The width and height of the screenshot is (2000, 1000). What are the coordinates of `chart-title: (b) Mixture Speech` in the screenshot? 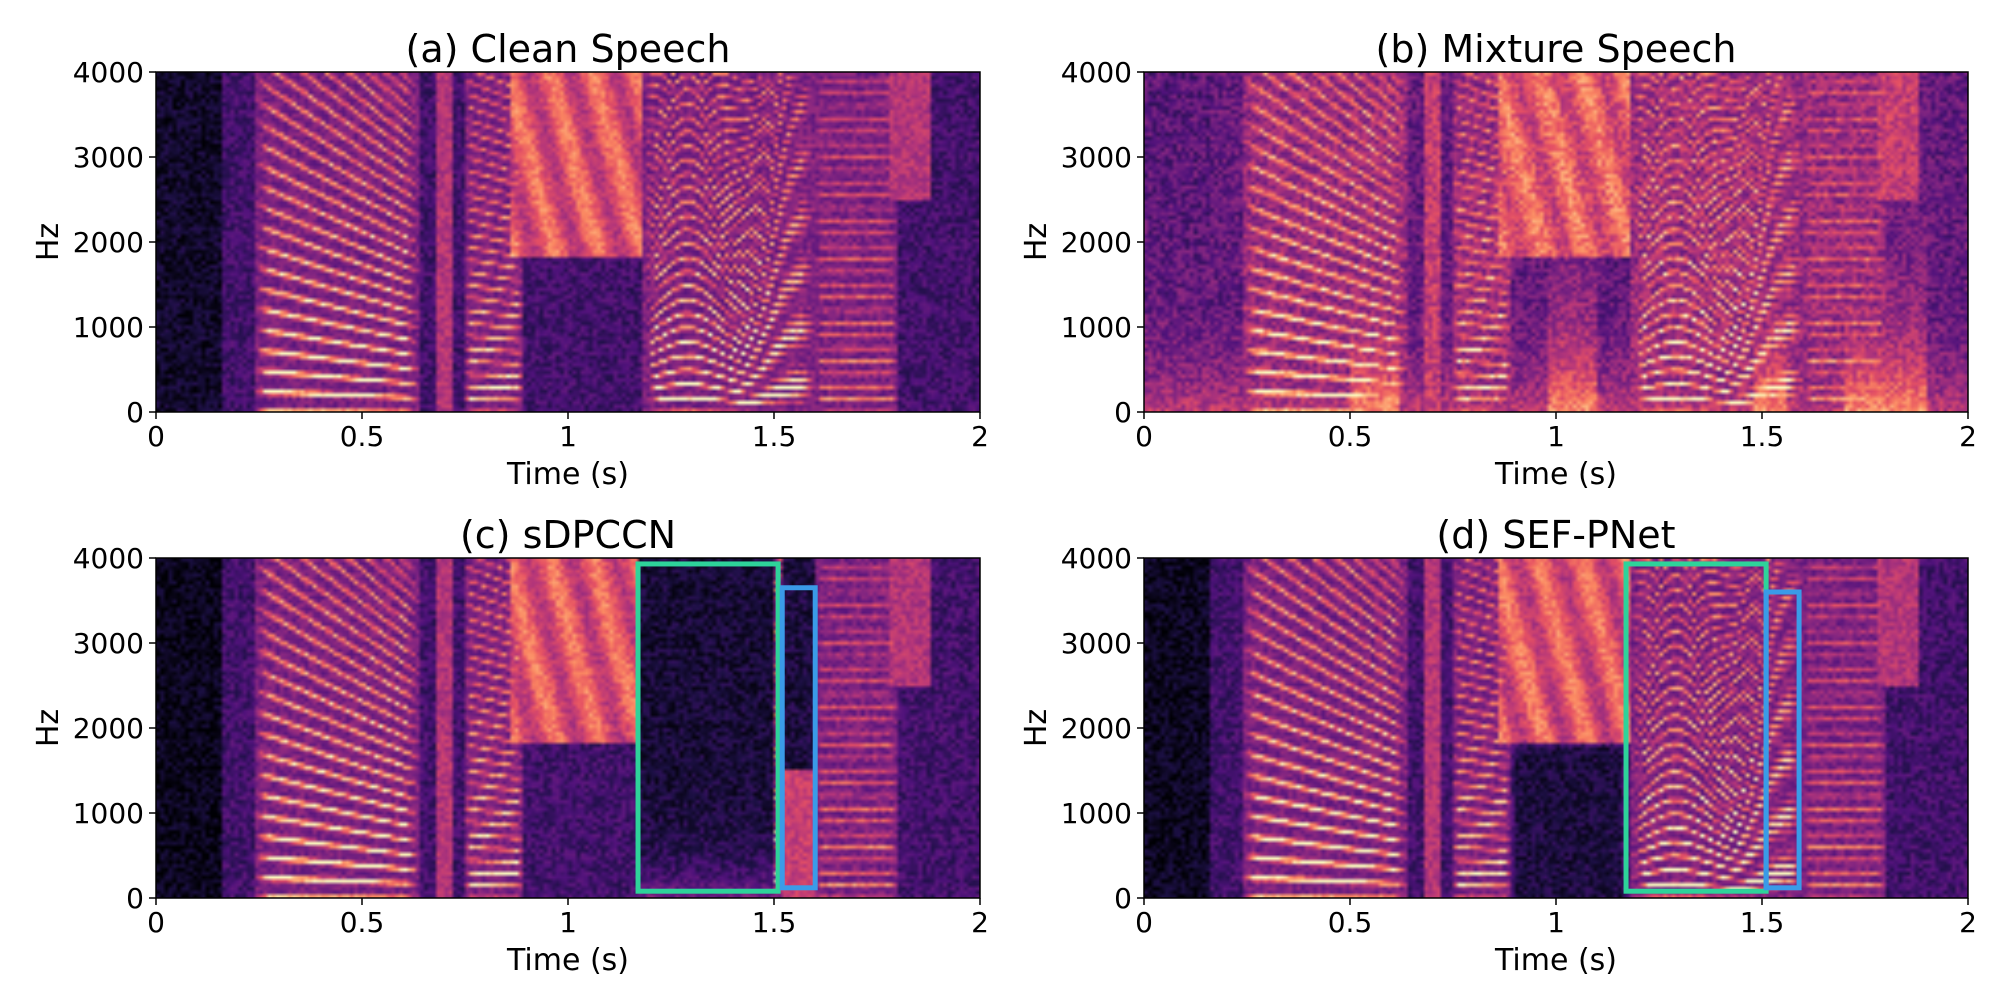 It's located at (1556, 49).